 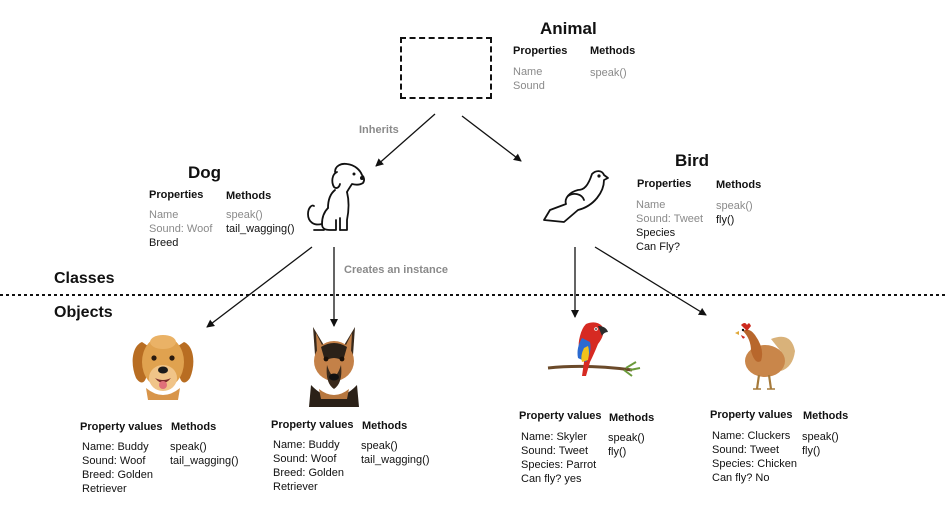 What do you see at coordinates (664, 184) in the screenshot?
I see `bird-properties-header: Properties` at bounding box center [664, 184].